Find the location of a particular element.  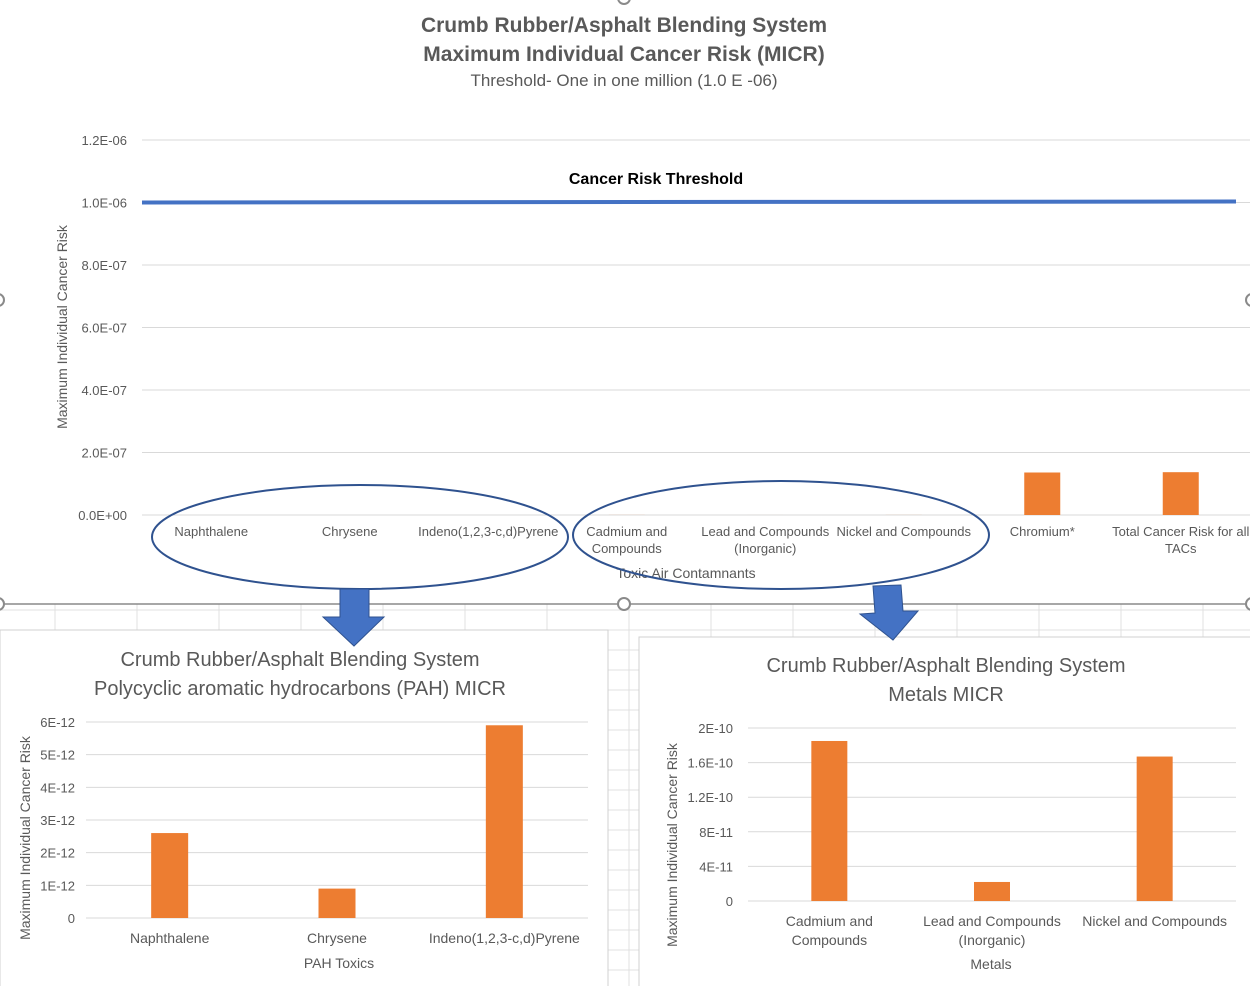

pah-y-tick-label: 1E-12 is located at coordinates (57, 885).